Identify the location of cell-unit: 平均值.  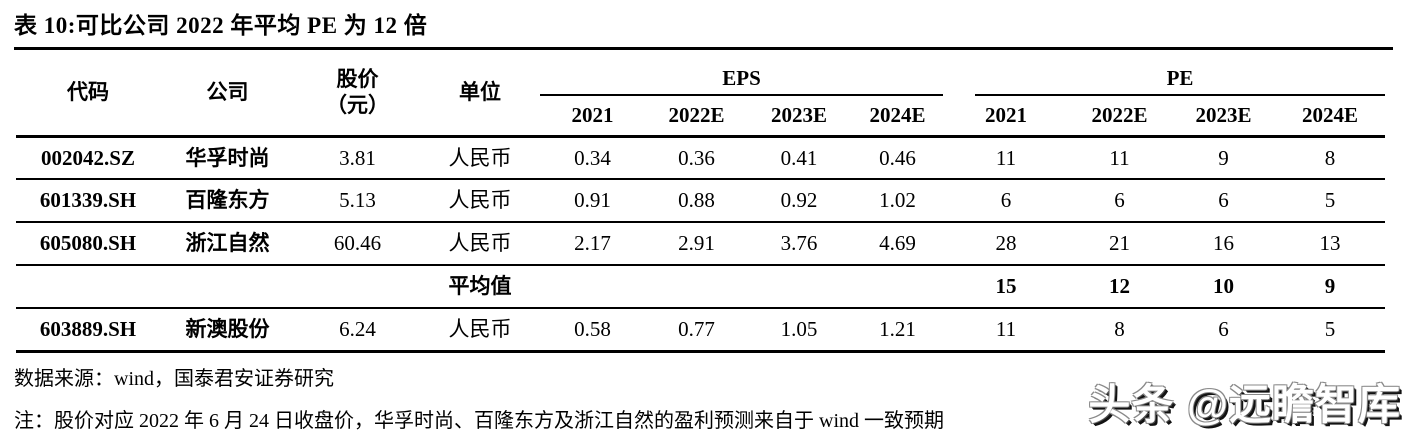
(480, 286).